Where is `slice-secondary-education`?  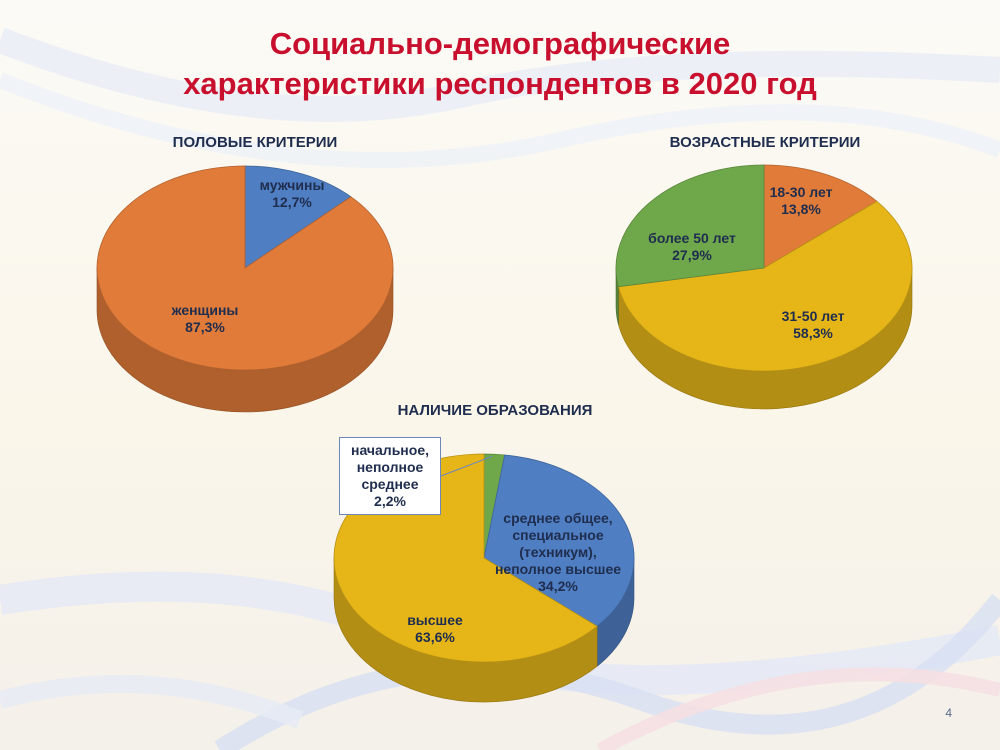
slice-secondary-education is located at coordinates (559, 540).